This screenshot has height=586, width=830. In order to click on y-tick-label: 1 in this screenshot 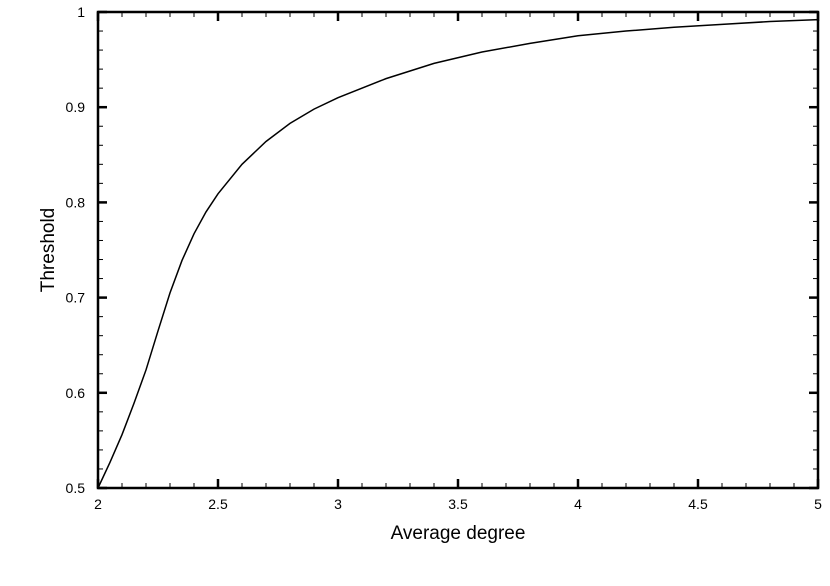, I will do `click(81, 12)`.